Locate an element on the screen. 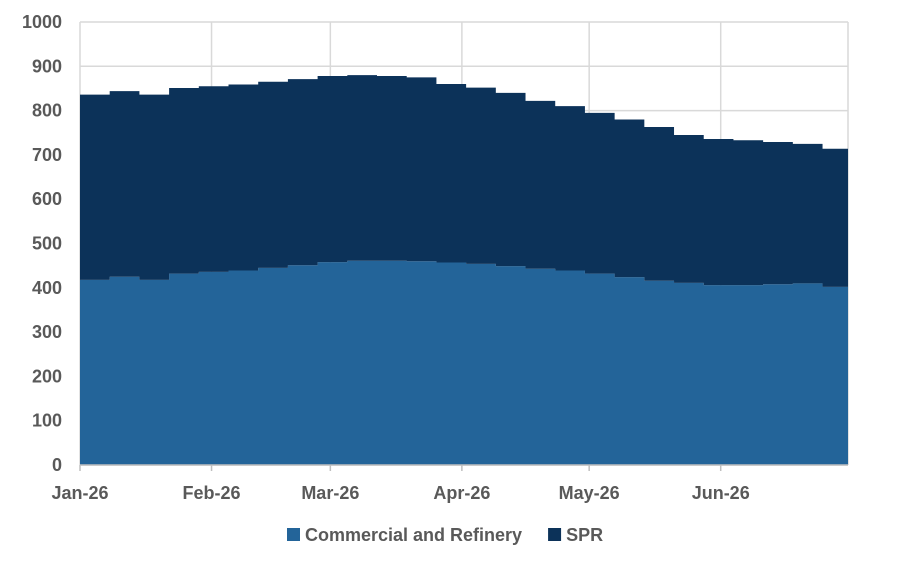 The height and width of the screenshot is (567, 905). axes is located at coordinates (463, 467).